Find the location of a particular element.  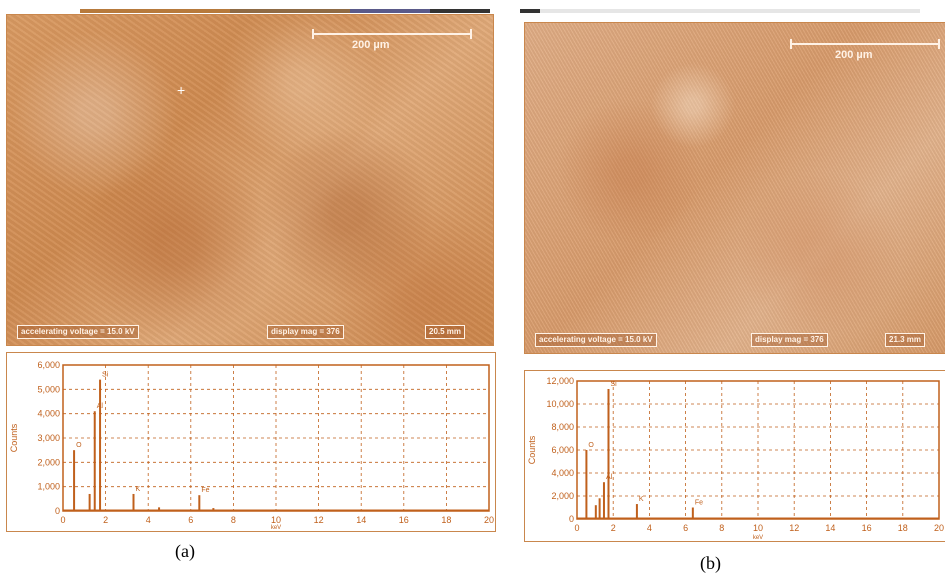

crosshair-icon: + is located at coordinates (181, 90).